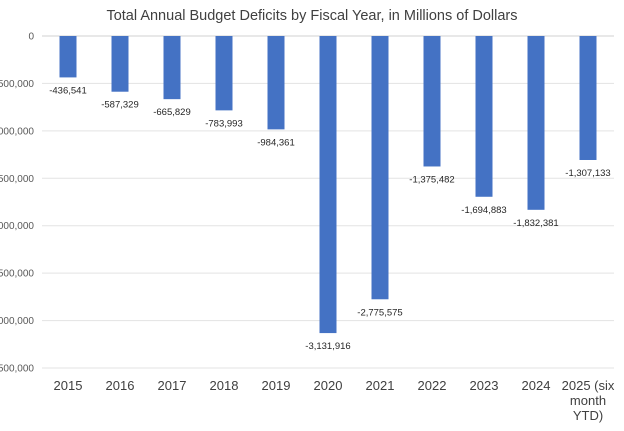 The image size is (624, 431). Describe the element at coordinates (172, 112) in the screenshot. I see `data-label: -665,829` at that location.